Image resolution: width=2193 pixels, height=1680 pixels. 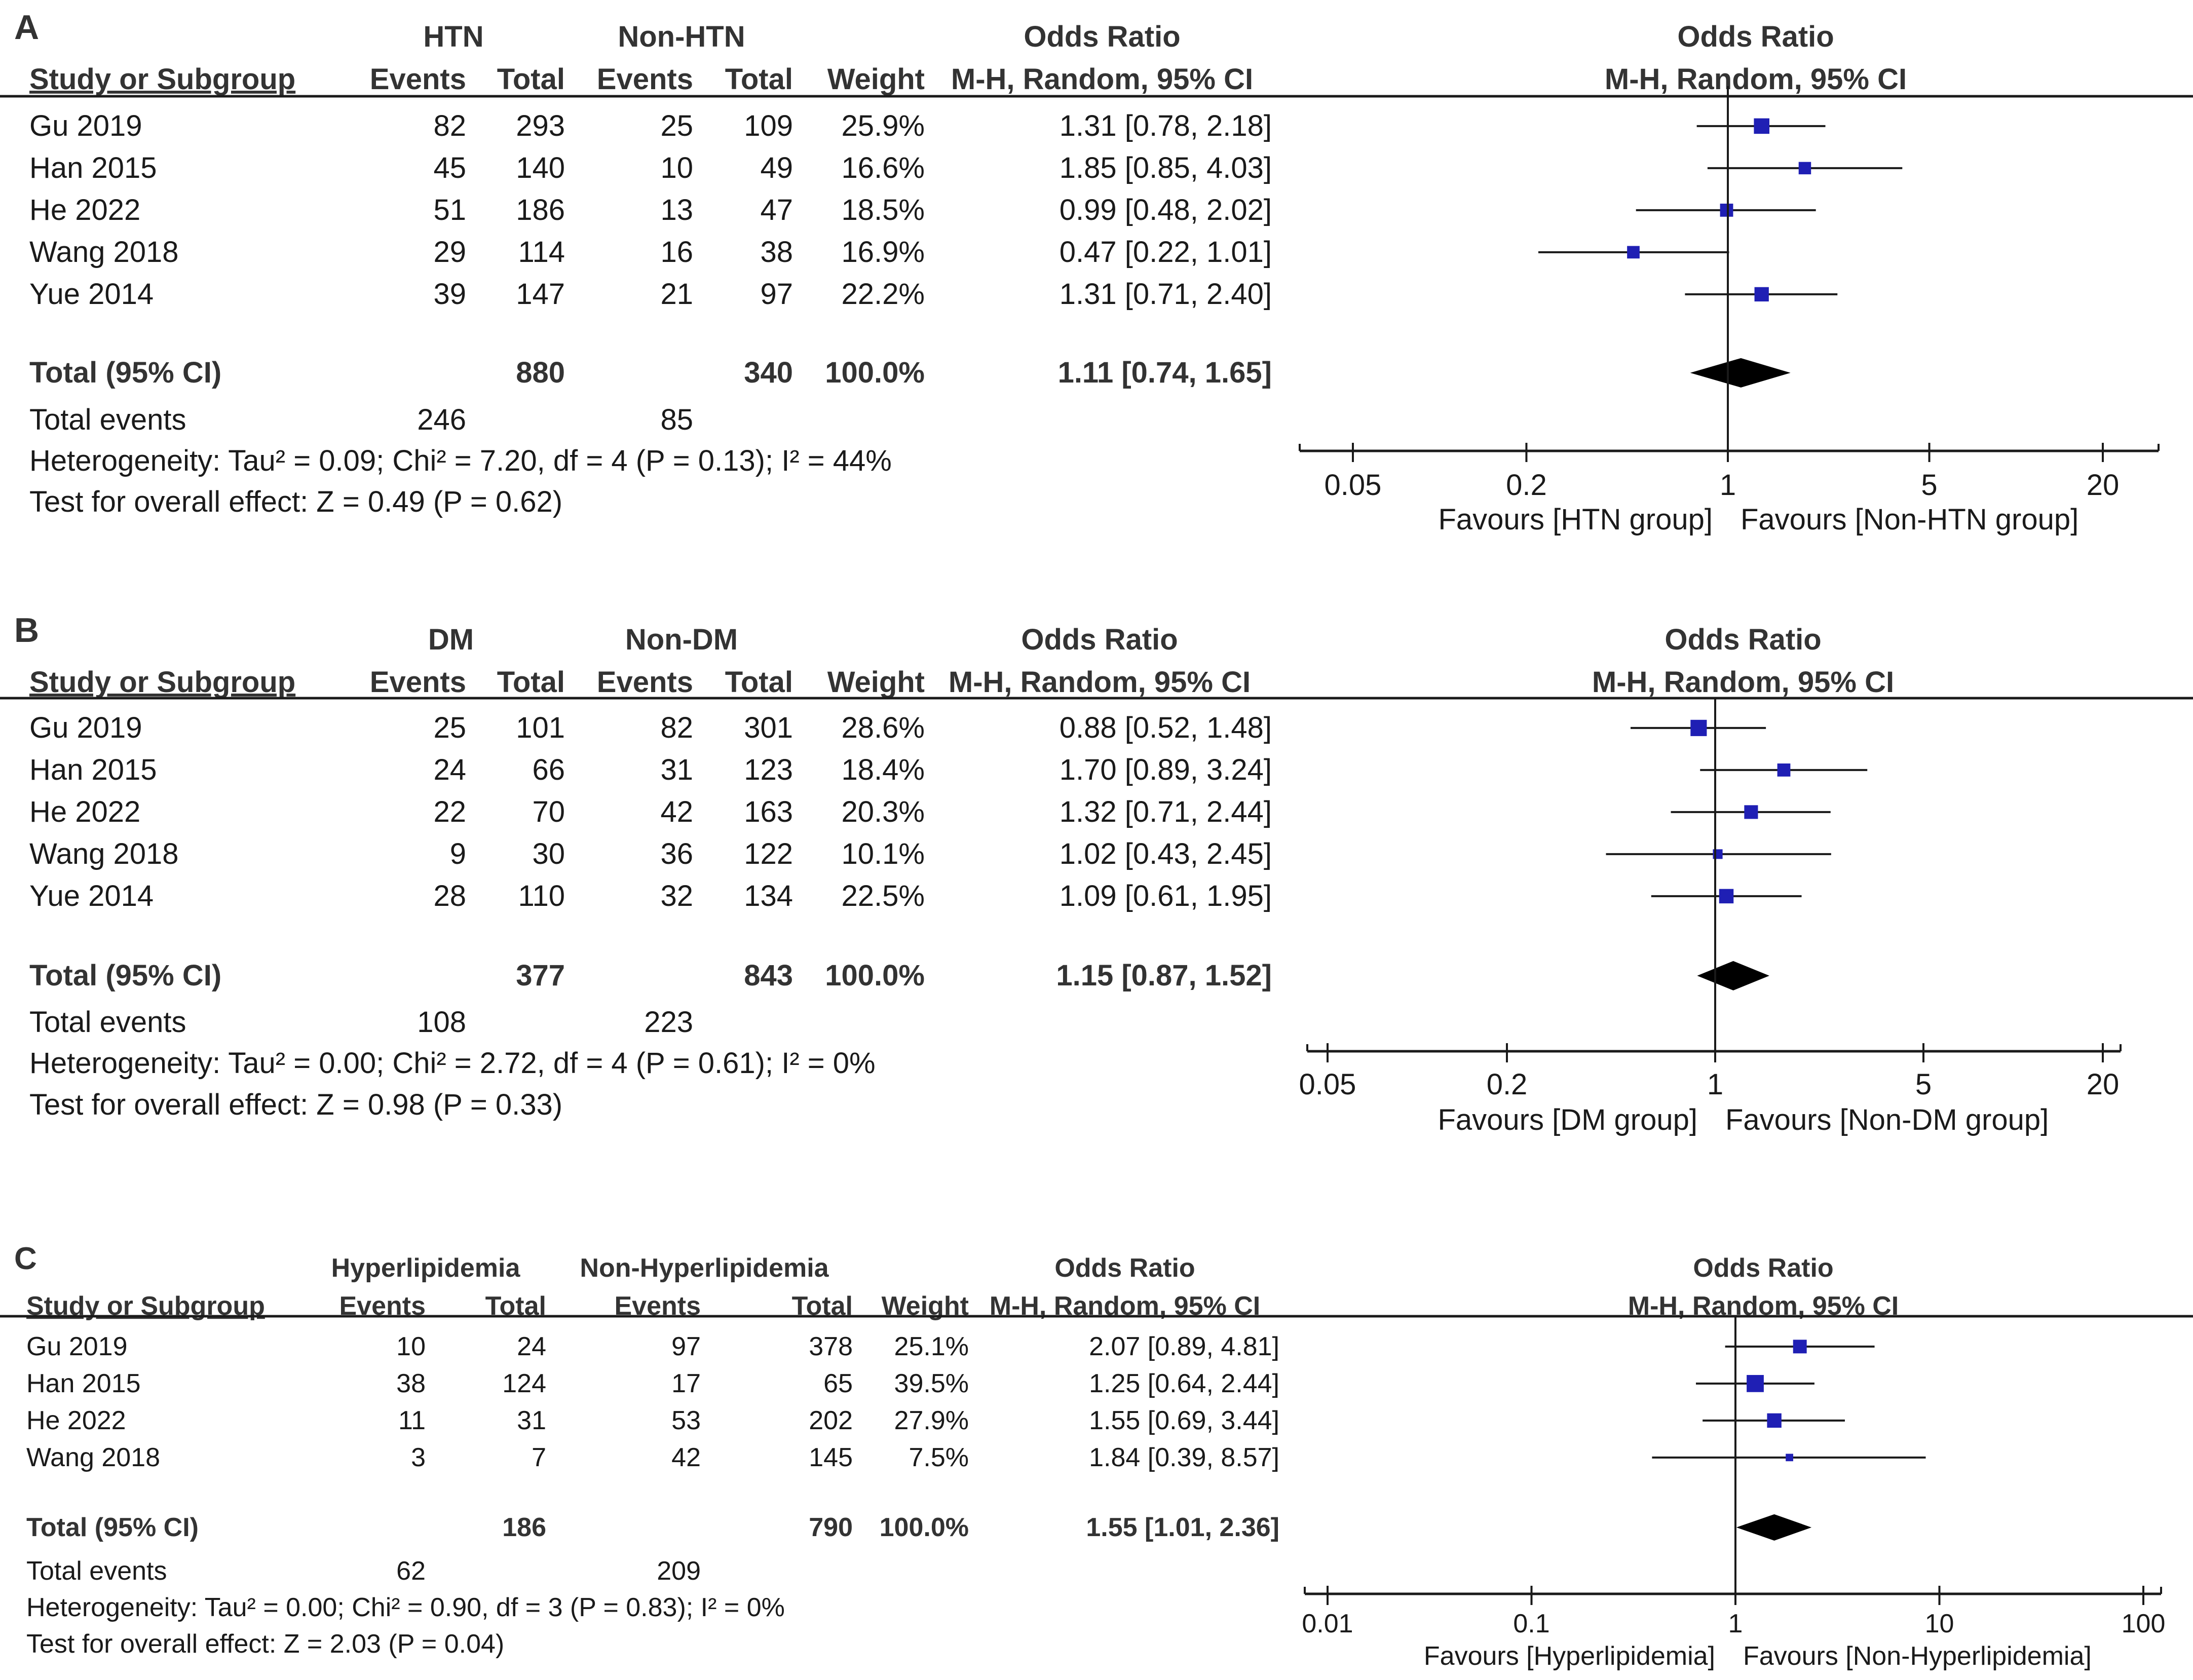 I want to click on study-odds-ratio-ci: 0.88 [0.52, 1.48], so click(x=1166, y=727).